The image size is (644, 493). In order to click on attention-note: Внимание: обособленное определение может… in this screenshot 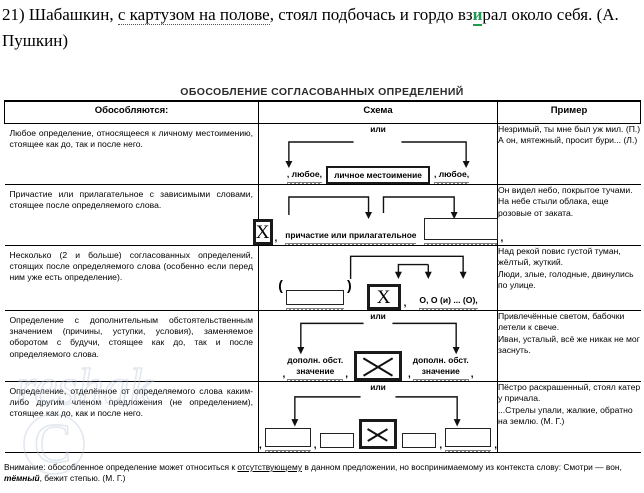, I will do `click(322, 473)`.